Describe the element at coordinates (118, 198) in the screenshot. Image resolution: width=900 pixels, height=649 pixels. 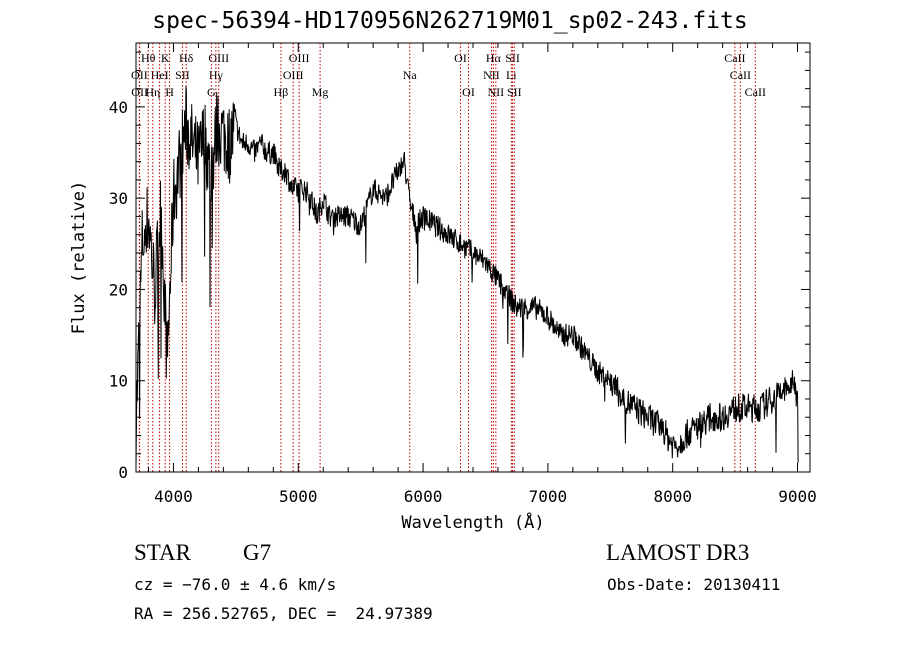
I see `y-tick-label: 30` at that location.